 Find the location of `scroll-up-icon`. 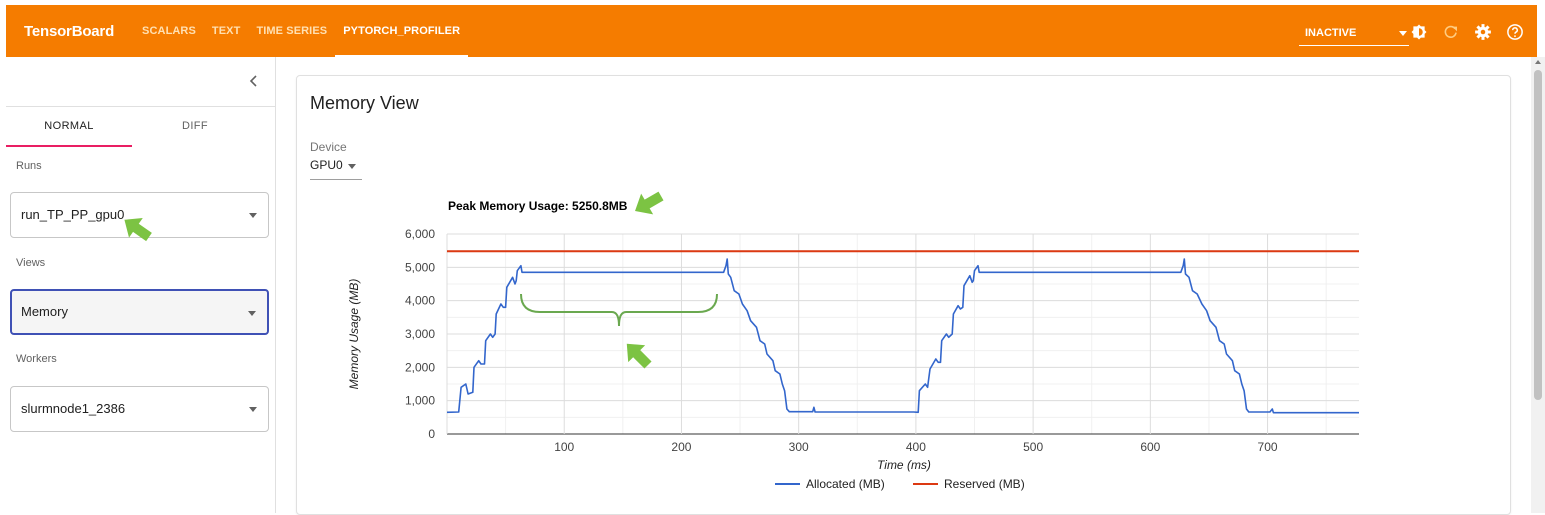

scroll-up-icon is located at coordinates (1538, 62).